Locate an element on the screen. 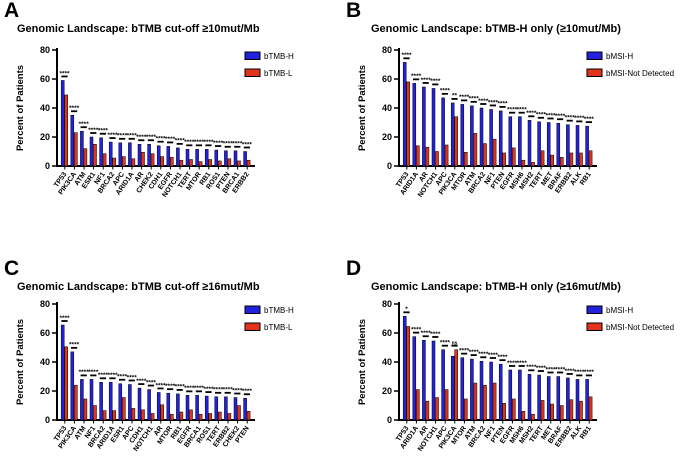  bar-APC-bTMB-H is located at coordinates (120, 154).